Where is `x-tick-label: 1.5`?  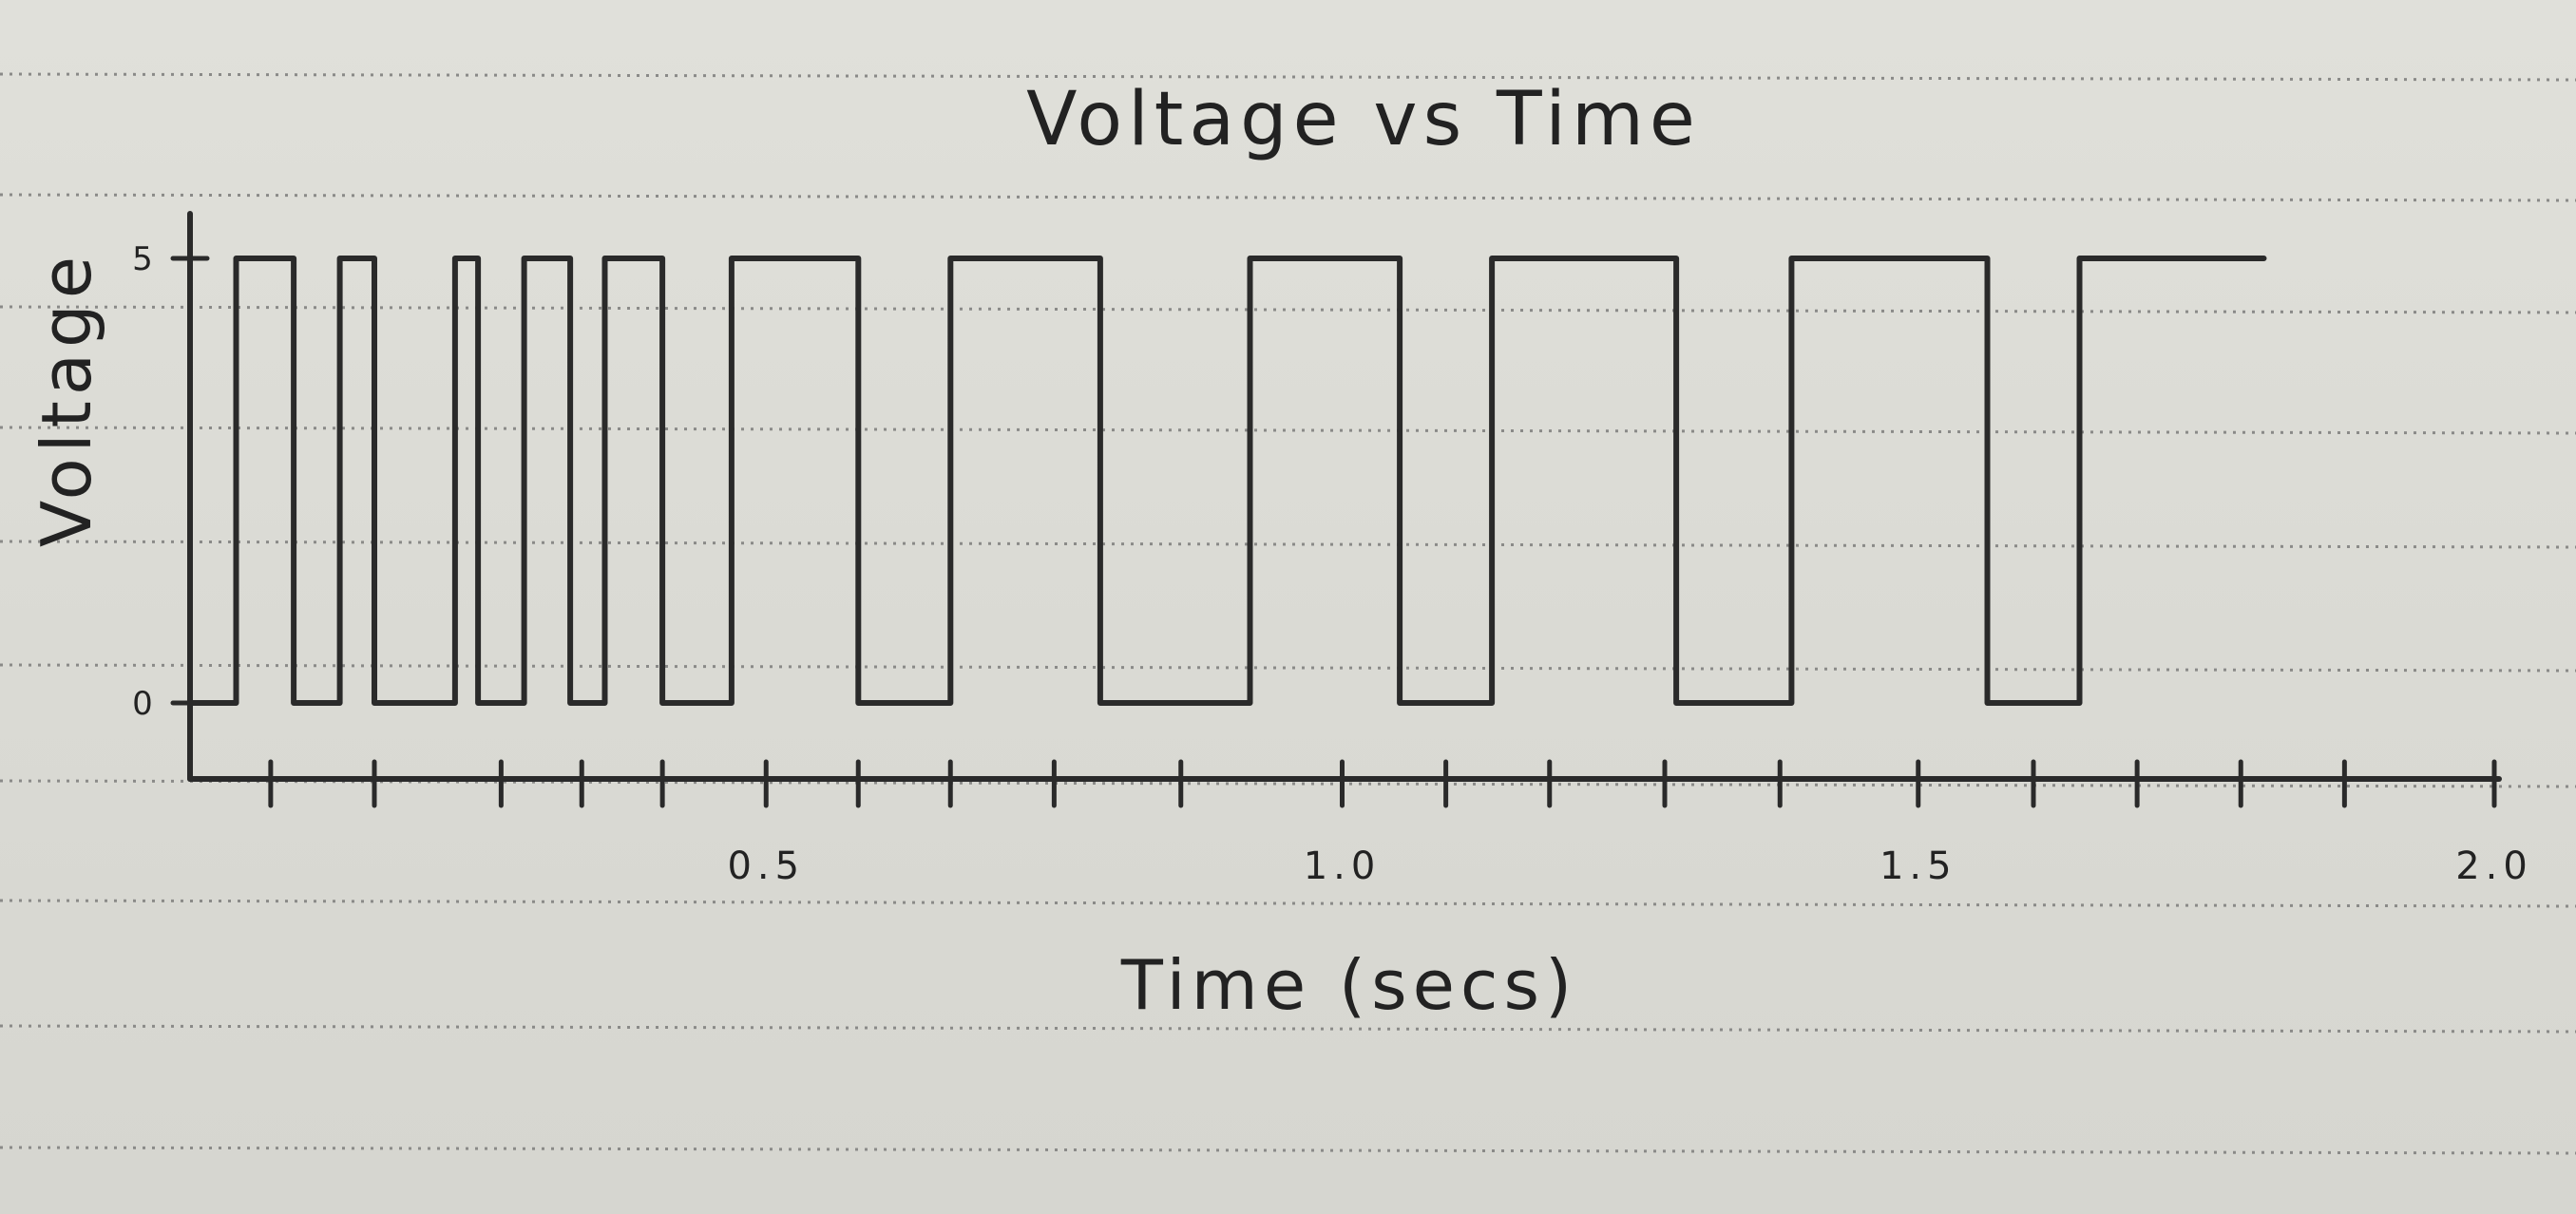 x-tick-label: 1.5 is located at coordinates (1918, 866).